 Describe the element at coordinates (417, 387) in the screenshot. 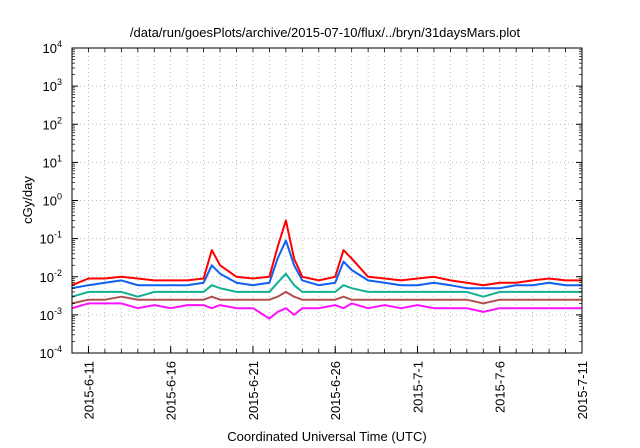

I see `x-tick-label: 2015-7-1` at that location.